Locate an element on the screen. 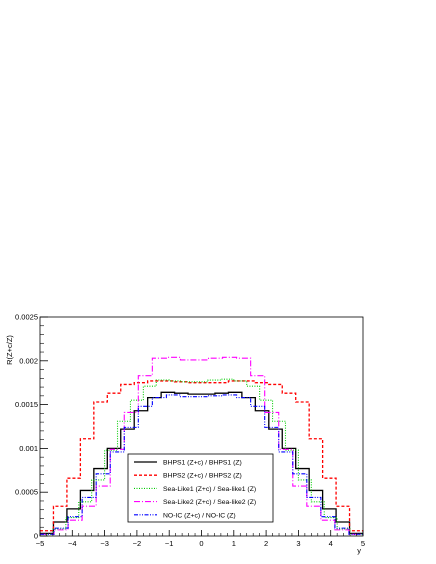 The height and width of the screenshot is (564, 436). x-tick-label: 5 is located at coordinates (363, 543).